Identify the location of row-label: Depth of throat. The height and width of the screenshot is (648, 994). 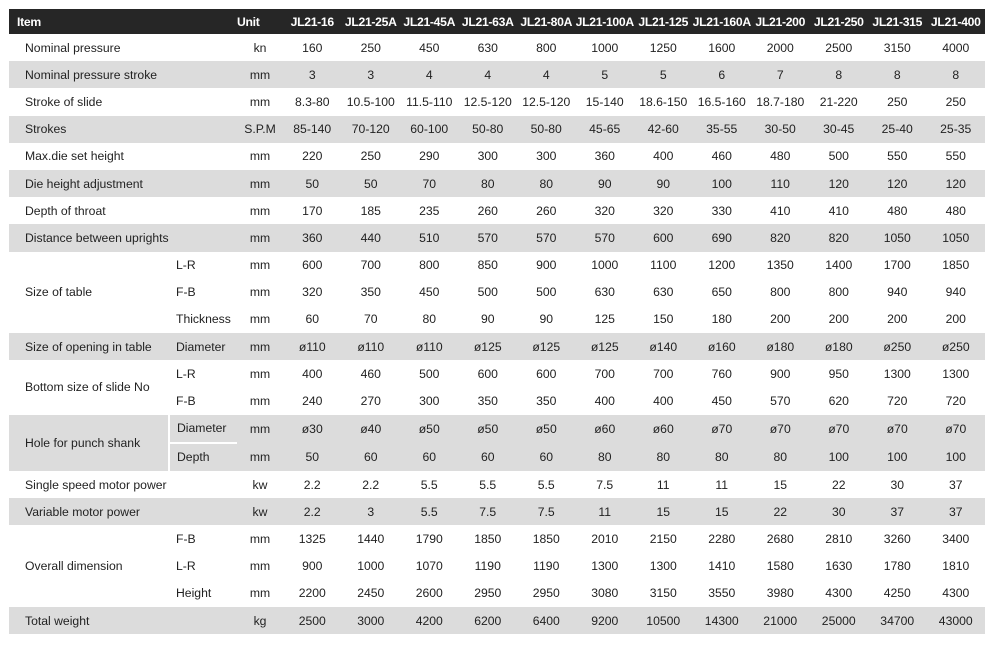
(123, 211).